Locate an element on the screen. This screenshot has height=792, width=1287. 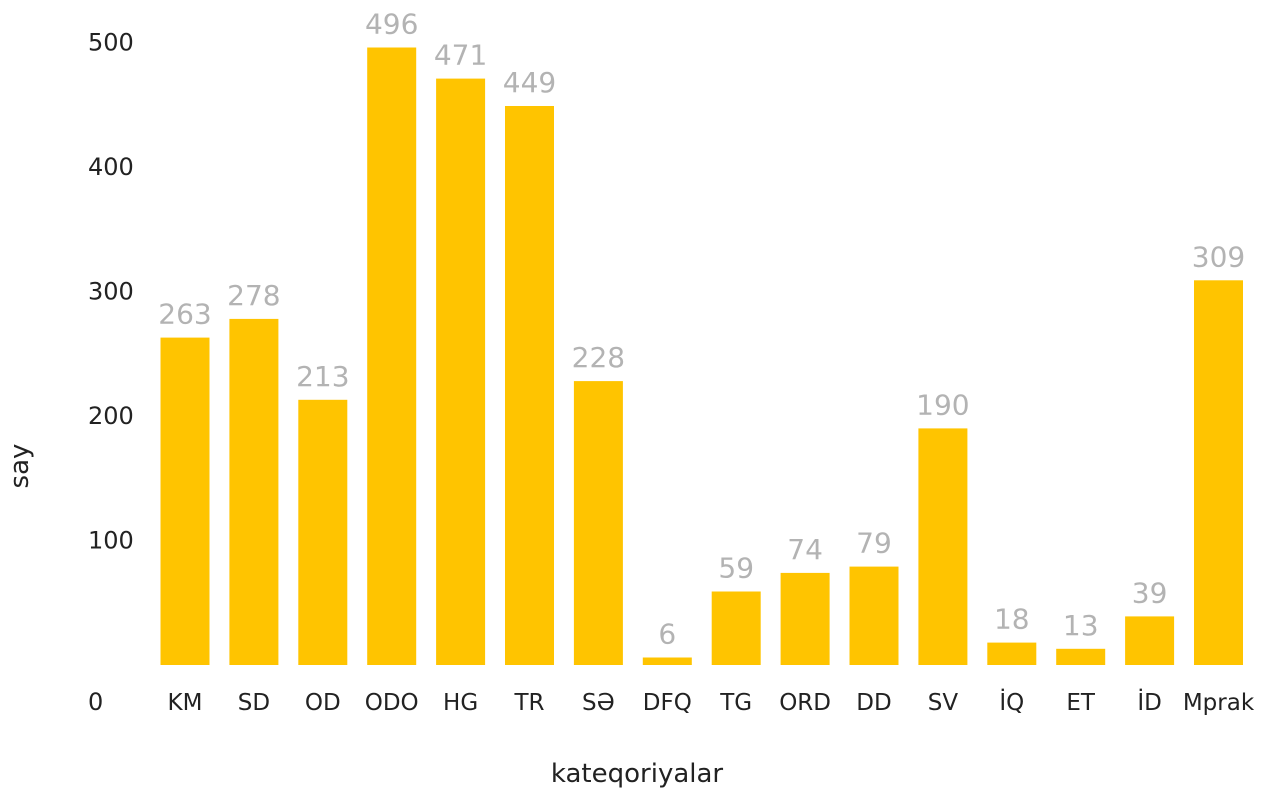
y-axis-ticks: 0 100 200 300 400 500 is located at coordinates (111, 373).